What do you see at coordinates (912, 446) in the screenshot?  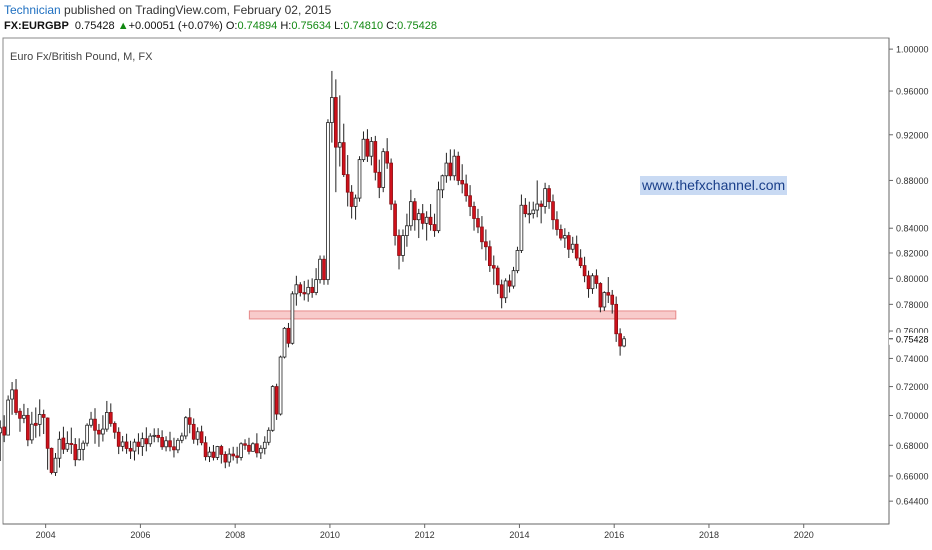 I see `y-tick-label: 0.68000` at bounding box center [912, 446].